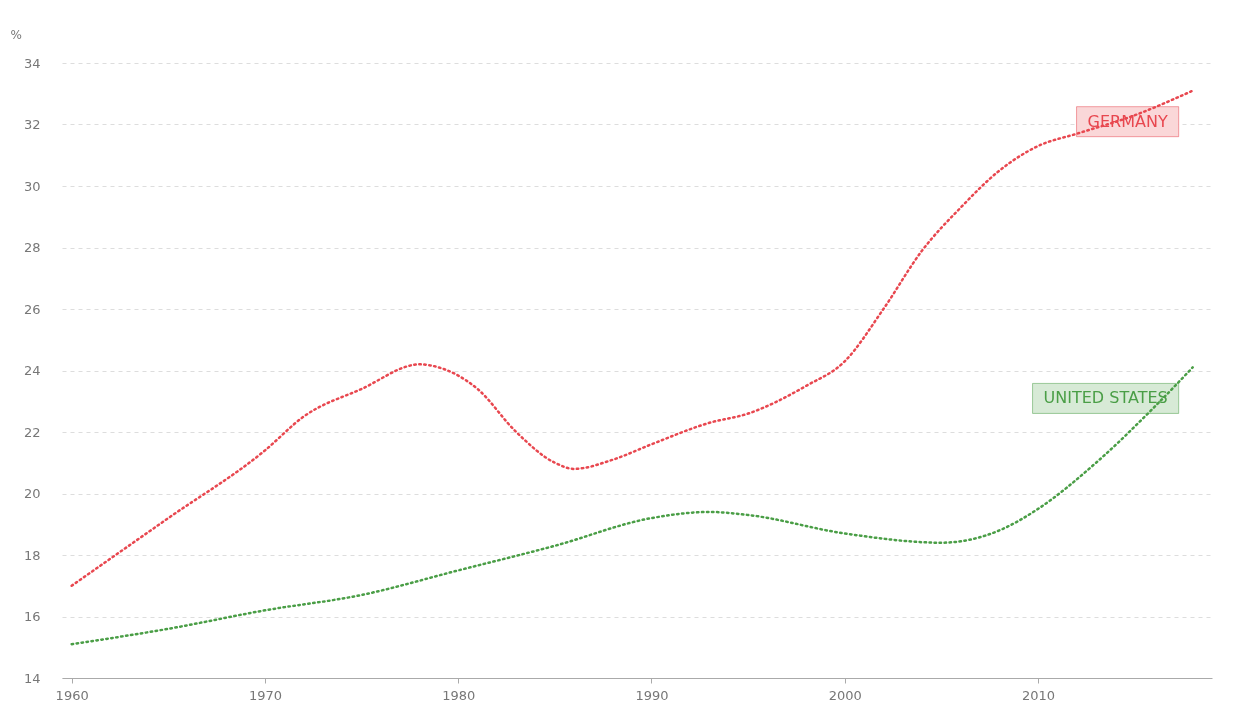 This screenshot has width=1254, height=717. Describe the element at coordinates (265, 695) in the screenshot. I see `x-tick-label: 1970` at that location.